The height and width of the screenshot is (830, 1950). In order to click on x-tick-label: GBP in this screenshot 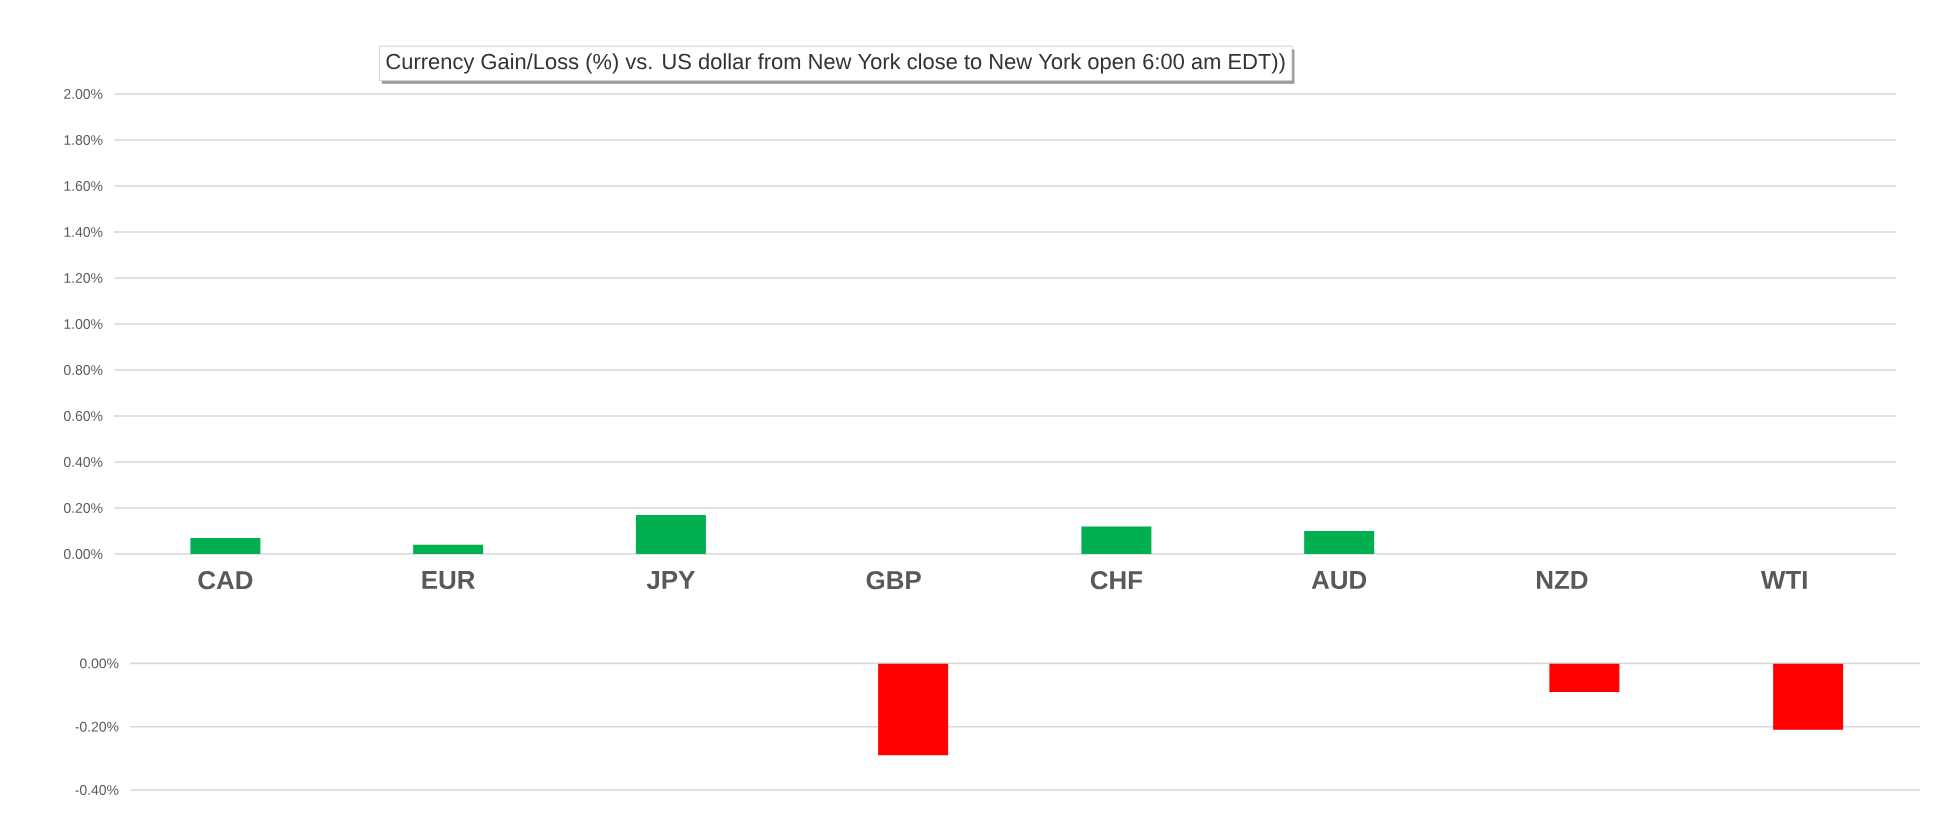, I will do `click(893, 580)`.